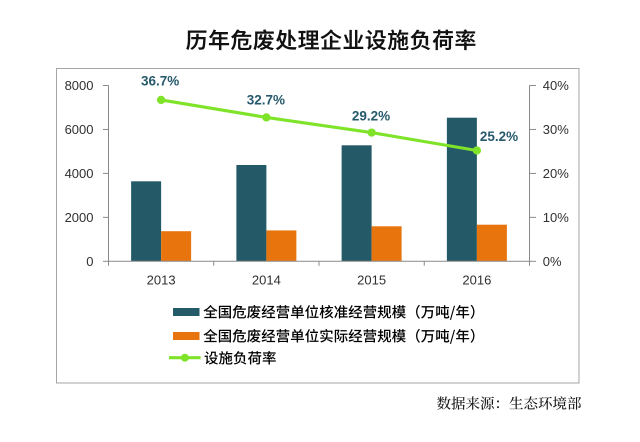 The image size is (640, 442). What do you see at coordinates (476, 279) in the screenshot?
I see `svg-text: 2016` at bounding box center [476, 279].